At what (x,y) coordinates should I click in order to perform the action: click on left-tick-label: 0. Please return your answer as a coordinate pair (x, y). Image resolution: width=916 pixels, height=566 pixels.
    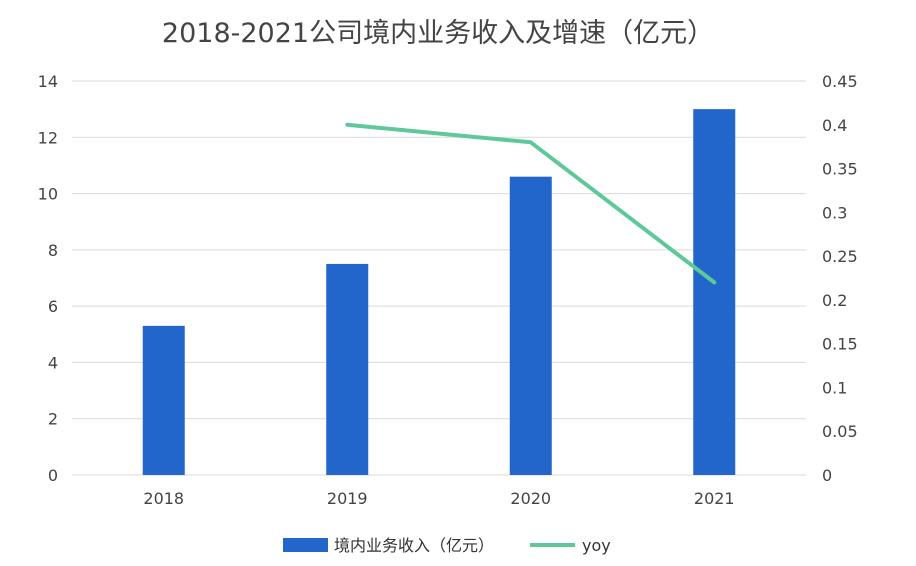
    Looking at the image, I should click on (53, 475).